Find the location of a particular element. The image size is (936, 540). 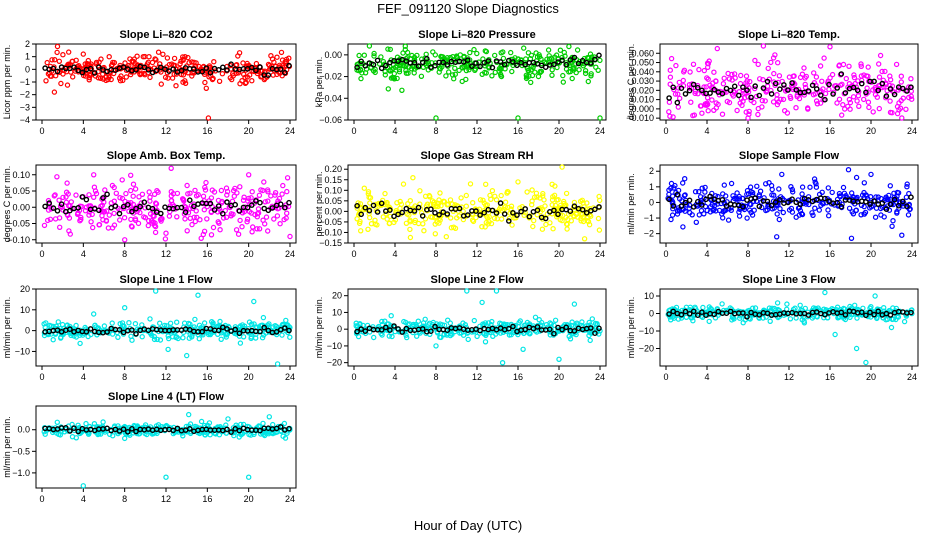

y-tick-label: −0.05 is located at coordinates (18, 224).